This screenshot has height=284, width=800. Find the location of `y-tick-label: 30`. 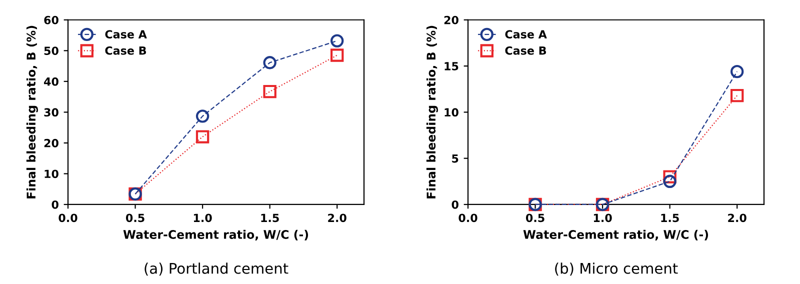

y-tick-label: 30 is located at coordinates (51, 112).